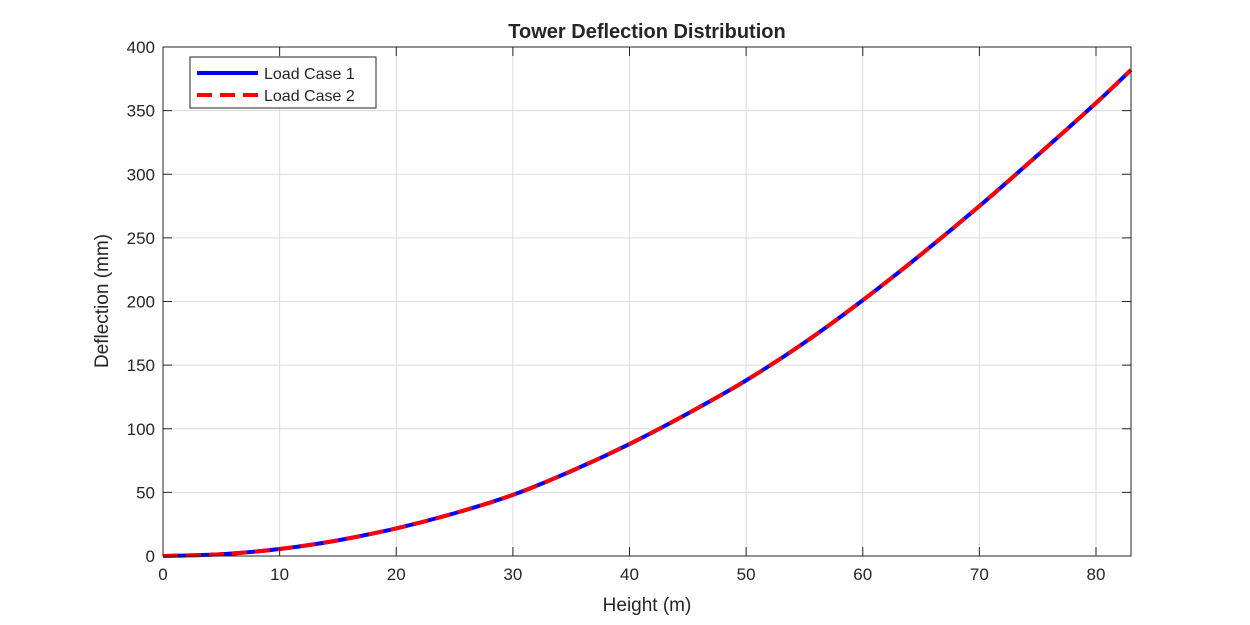  Describe the element at coordinates (141, 47) in the screenshot. I see `y-tick-label: 400` at that location.